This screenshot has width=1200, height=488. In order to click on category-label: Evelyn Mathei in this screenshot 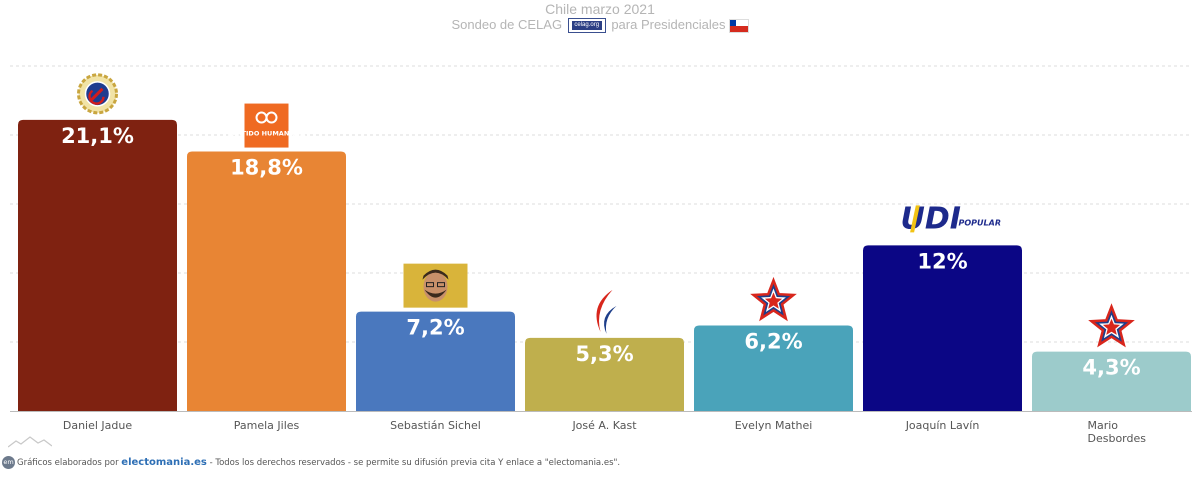, I will do `click(774, 425)`.